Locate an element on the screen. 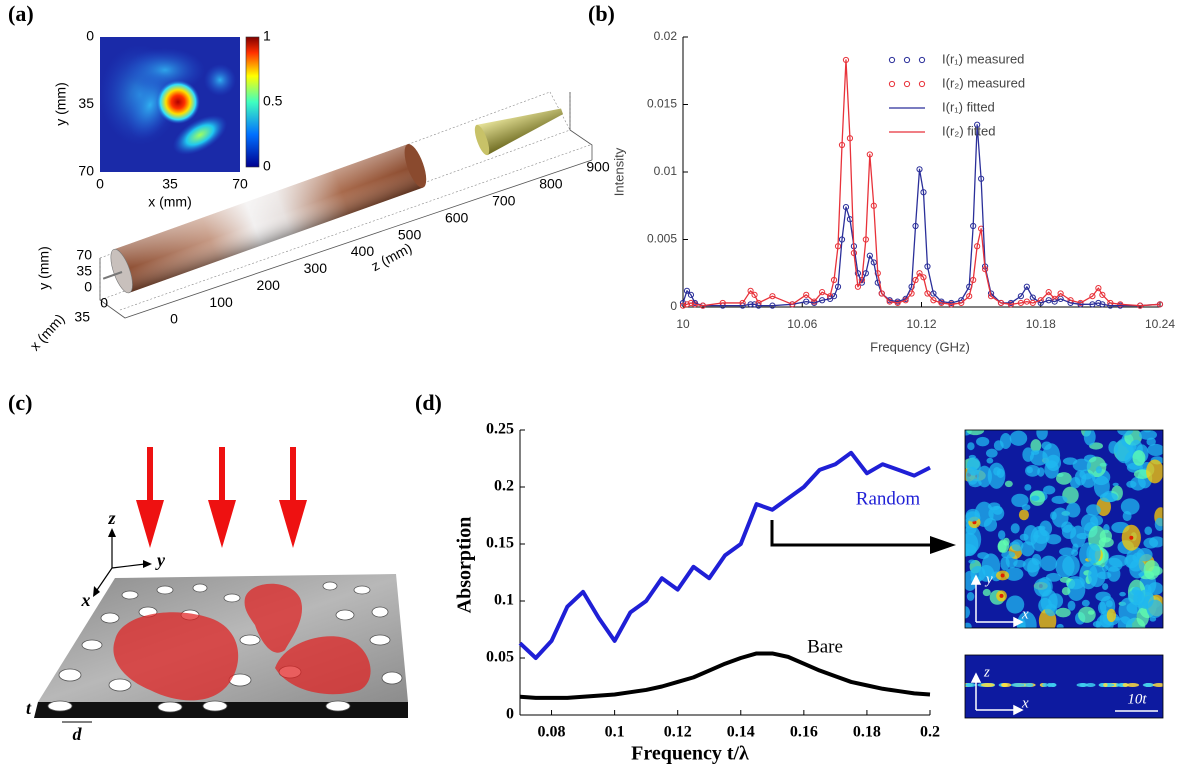  panel-label: (c) is located at coordinates (20, 402).